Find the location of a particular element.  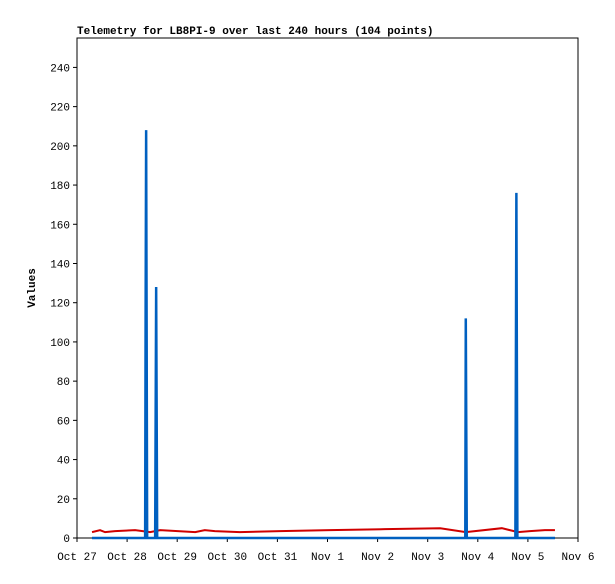

x-tick-label: Oct 28 is located at coordinates (127, 558).